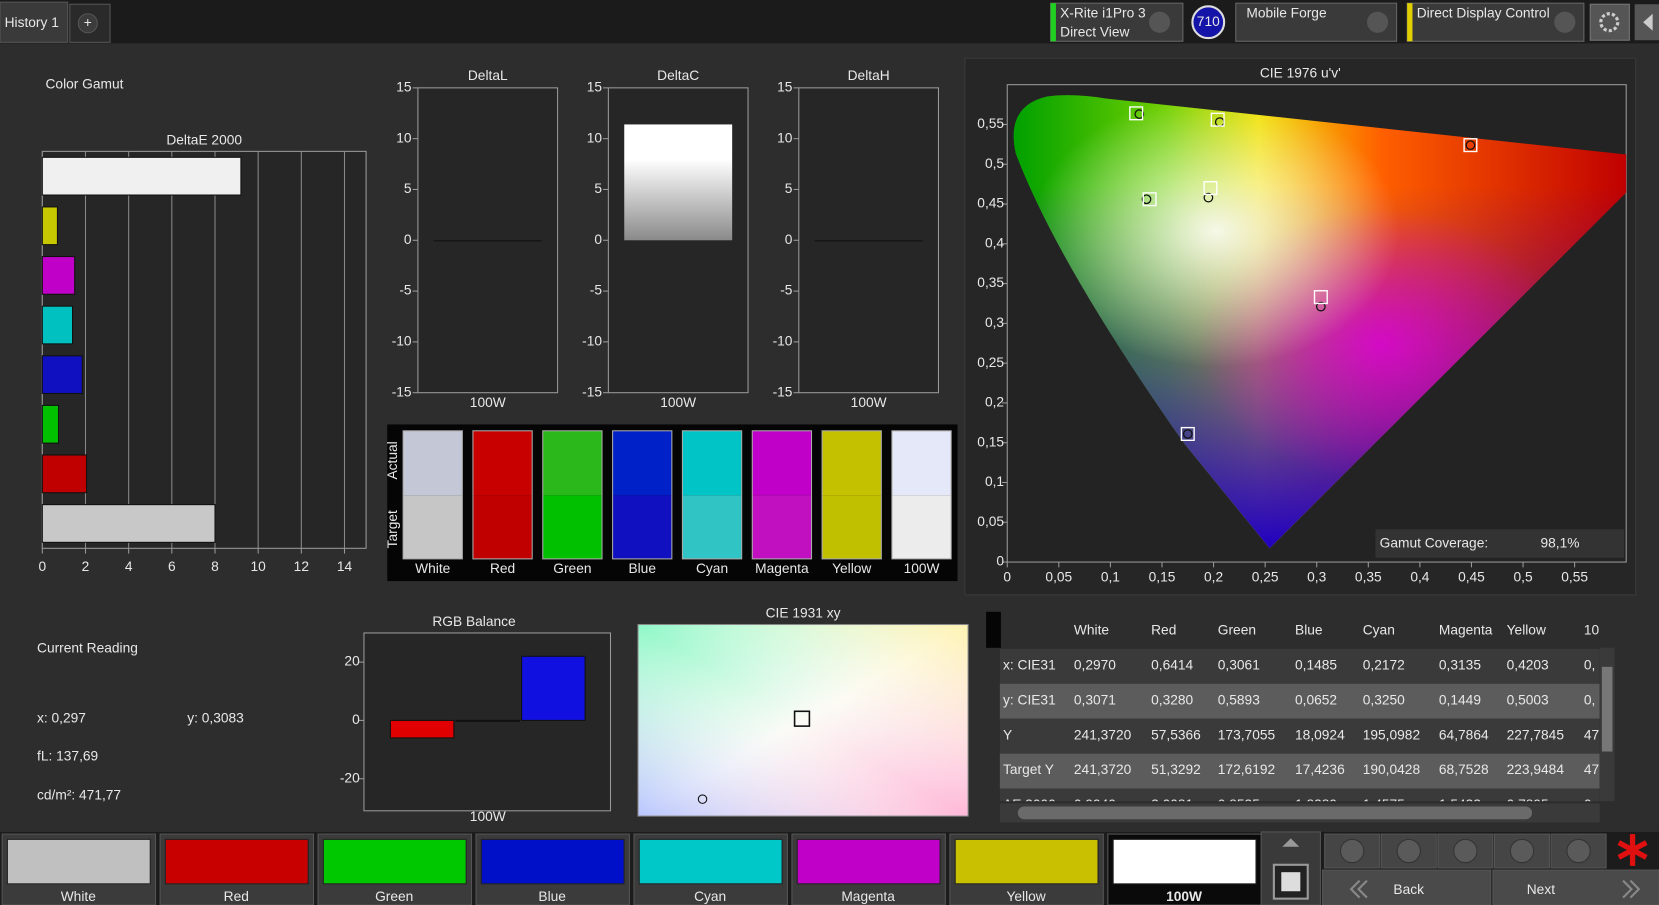 This screenshot has height=905, width=1659. What do you see at coordinates (993, 629) in the screenshot?
I see `table-header-marker` at bounding box center [993, 629].